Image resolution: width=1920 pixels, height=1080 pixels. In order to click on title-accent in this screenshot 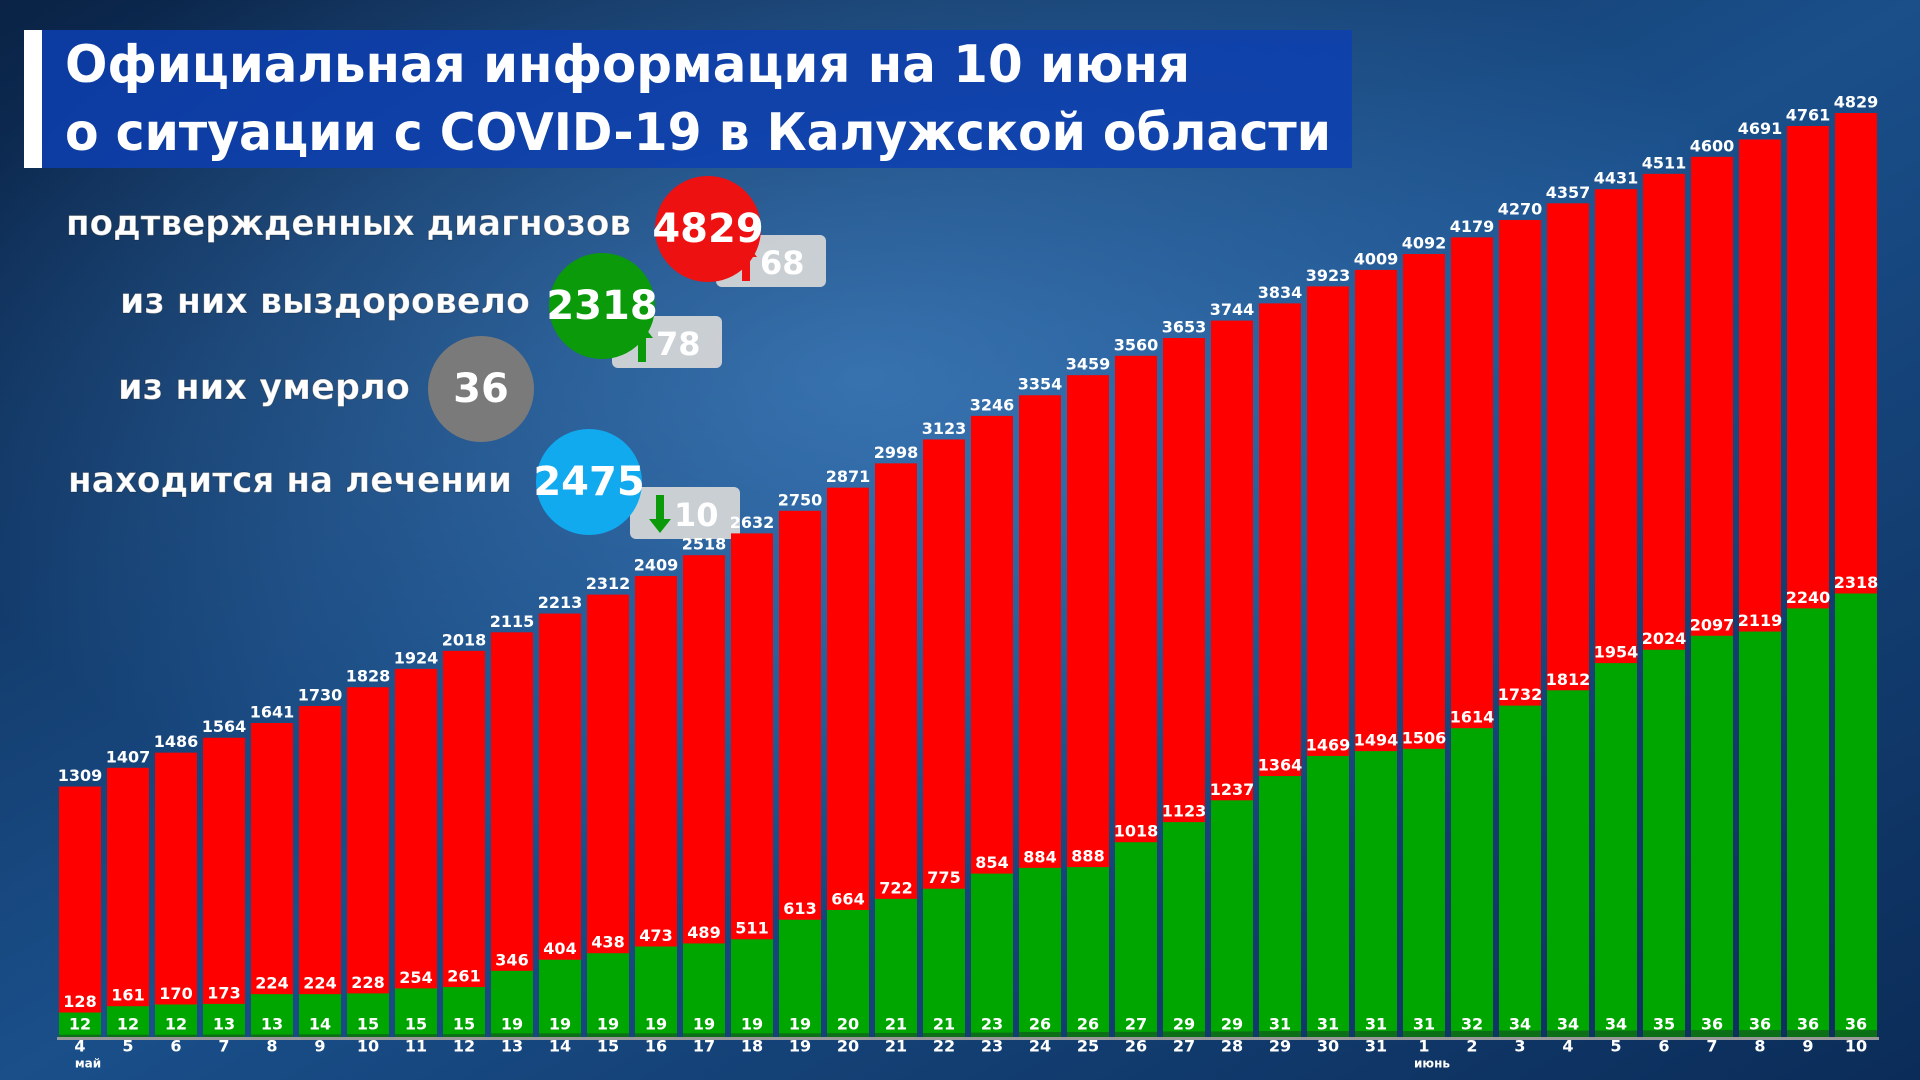, I will do `click(33, 99)`.